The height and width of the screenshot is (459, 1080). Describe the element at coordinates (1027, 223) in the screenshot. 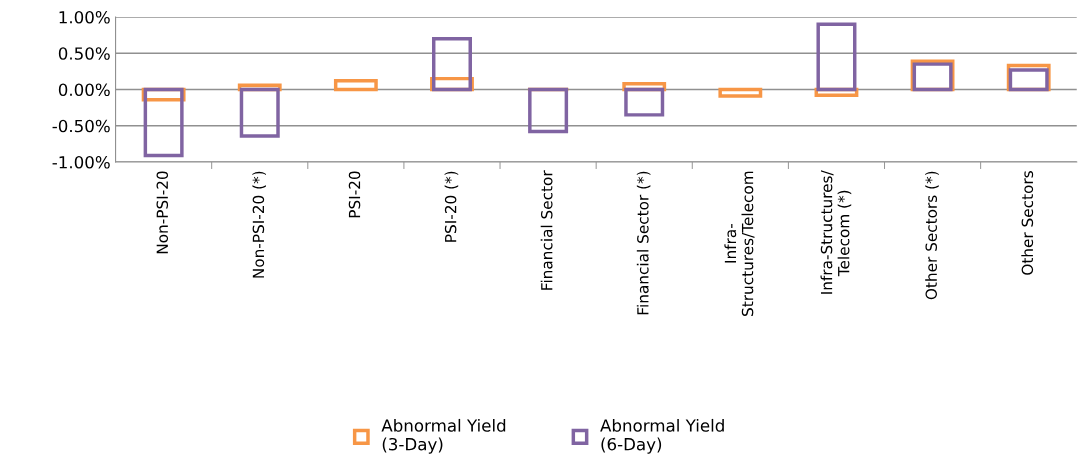

I see `x-tick-label: Other Sectors` at that location.